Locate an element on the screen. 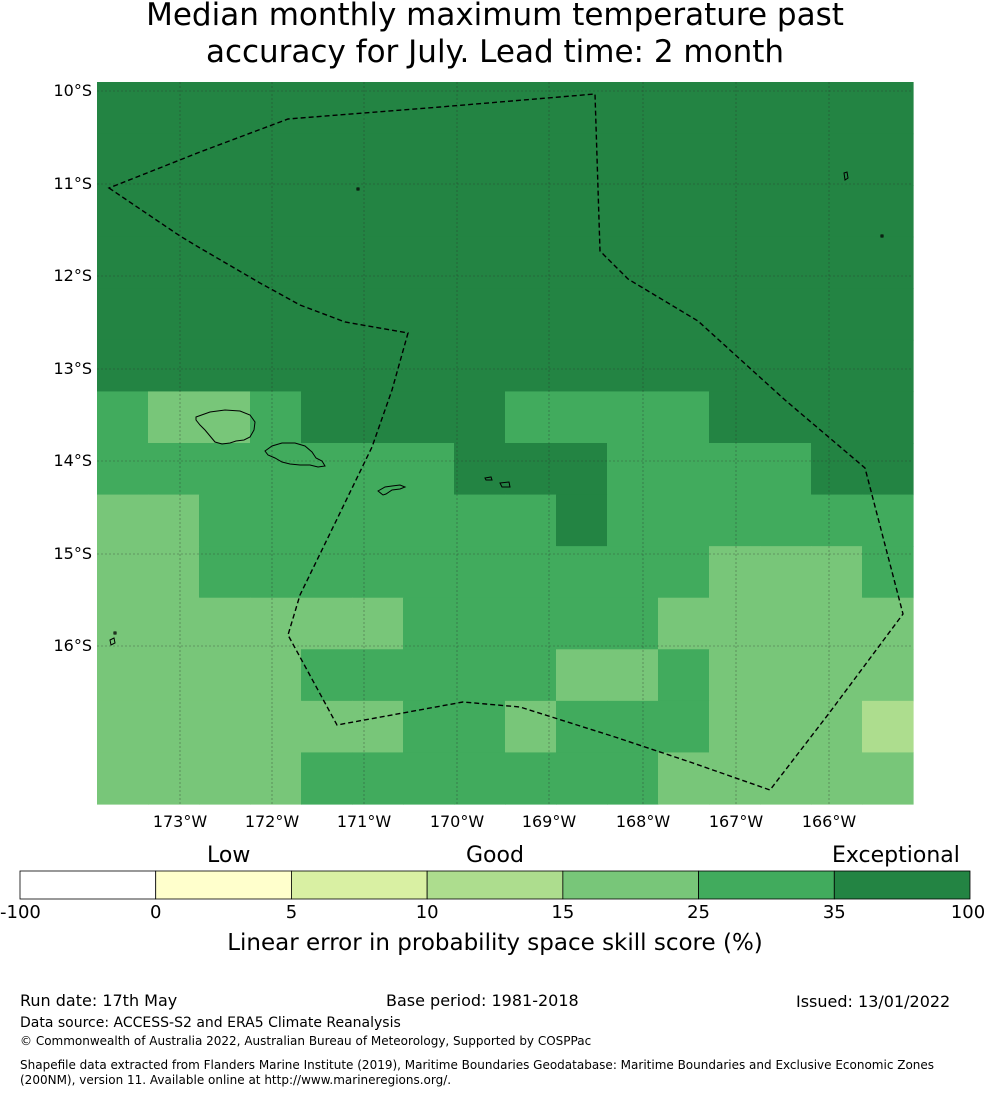 This screenshot has height=1095, width=990. longitude-label: 172°W is located at coordinates (272, 821).